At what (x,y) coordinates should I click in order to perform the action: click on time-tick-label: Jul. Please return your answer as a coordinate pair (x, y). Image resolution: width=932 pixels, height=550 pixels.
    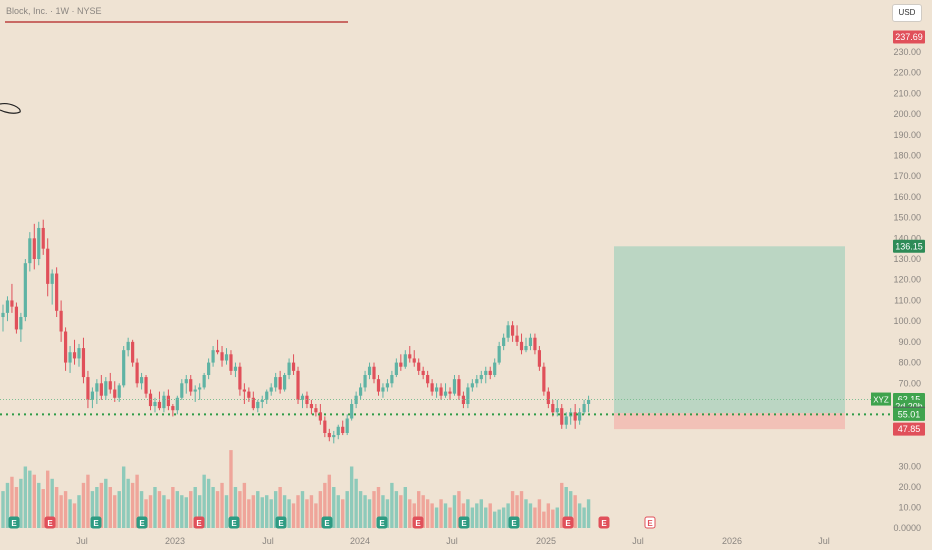
    Looking at the image, I should click on (638, 541).